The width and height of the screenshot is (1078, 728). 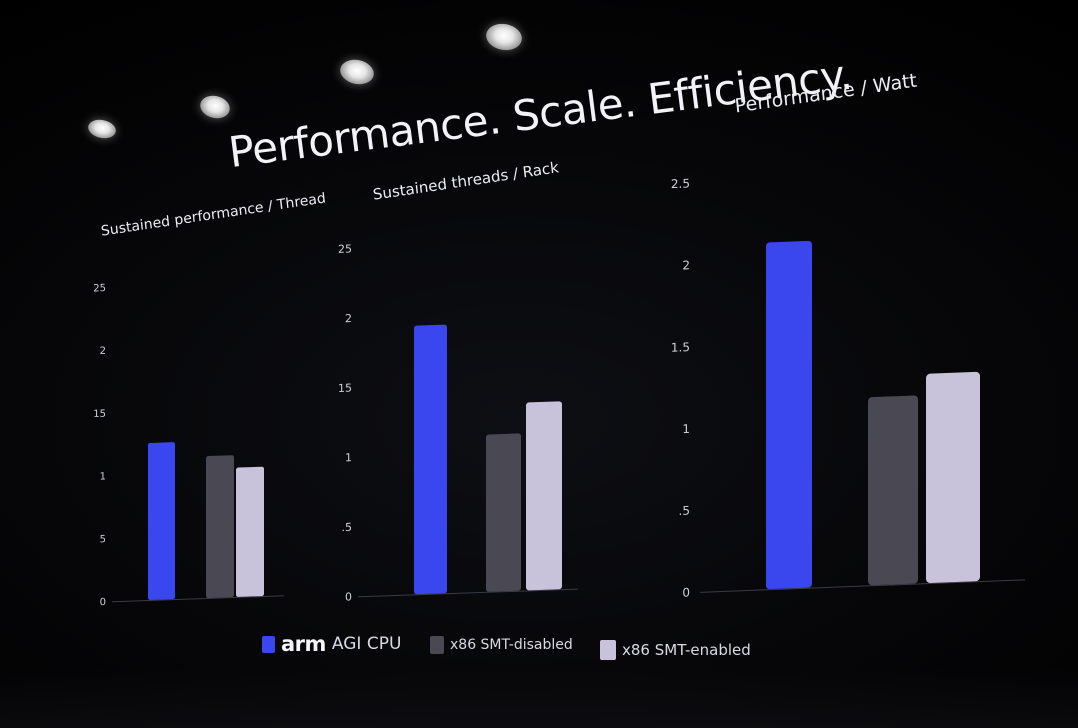 What do you see at coordinates (268, 644) in the screenshot?
I see `legend-swatch-arm` at bounding box center [268, 644].